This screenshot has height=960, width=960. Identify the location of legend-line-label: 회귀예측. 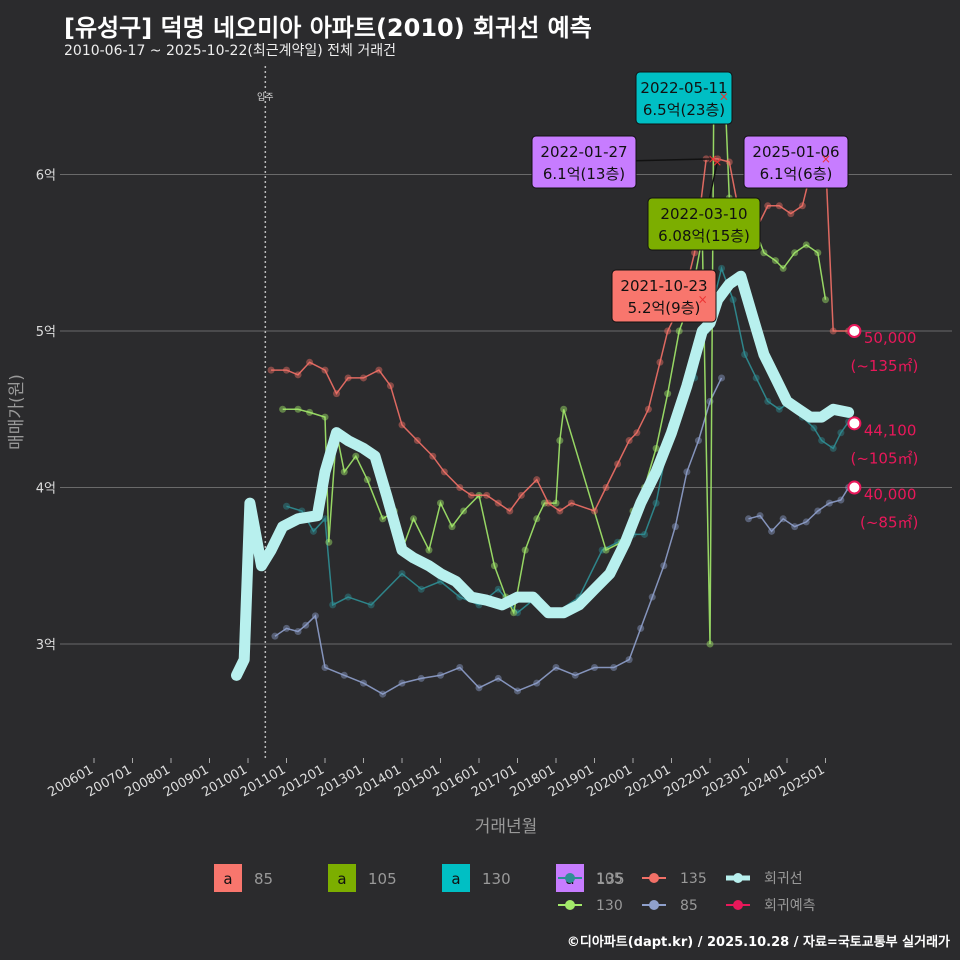
(790, 906).